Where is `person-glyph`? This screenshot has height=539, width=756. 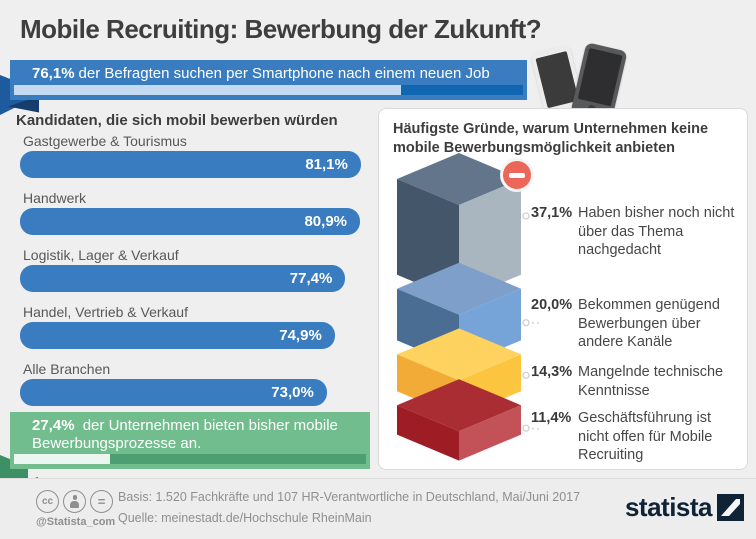 person-glyph is located at coordinates (74, 501).